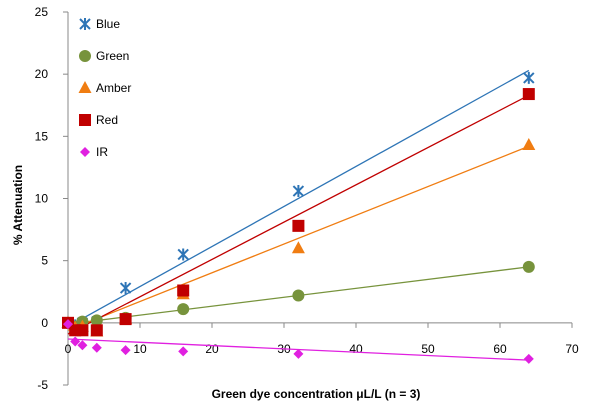 The width and height of the screenshot is (594, 412). I want to click on y-tick-label: 15, so click(42, 136).